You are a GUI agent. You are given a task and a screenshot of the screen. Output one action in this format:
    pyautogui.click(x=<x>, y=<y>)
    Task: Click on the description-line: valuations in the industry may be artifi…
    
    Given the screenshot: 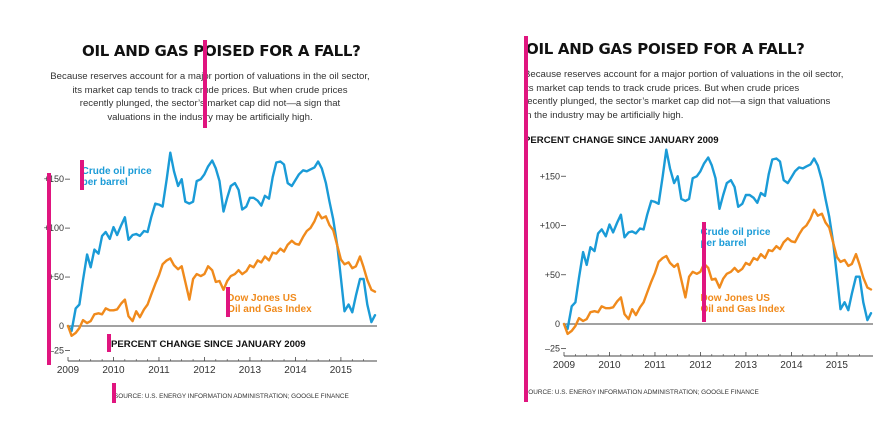 What is the action you would take?
    pyautogui.click(x=210, y=117)
    